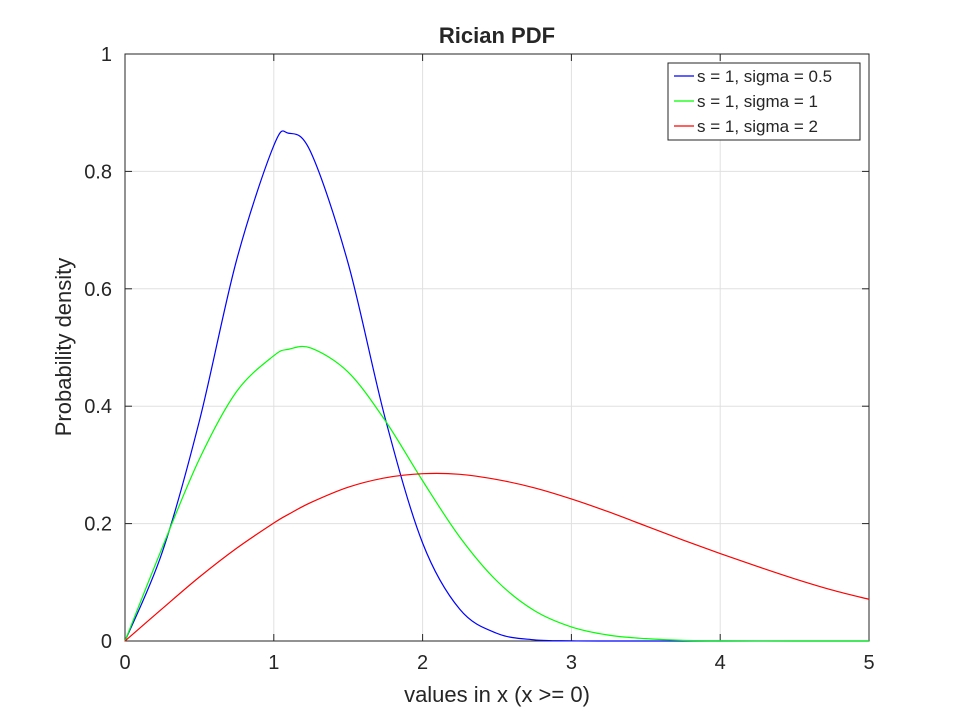 Image resolution: width=960 pixels, height=720 pixels. I want to click on y-tick-label: 0, so click(106, 642).